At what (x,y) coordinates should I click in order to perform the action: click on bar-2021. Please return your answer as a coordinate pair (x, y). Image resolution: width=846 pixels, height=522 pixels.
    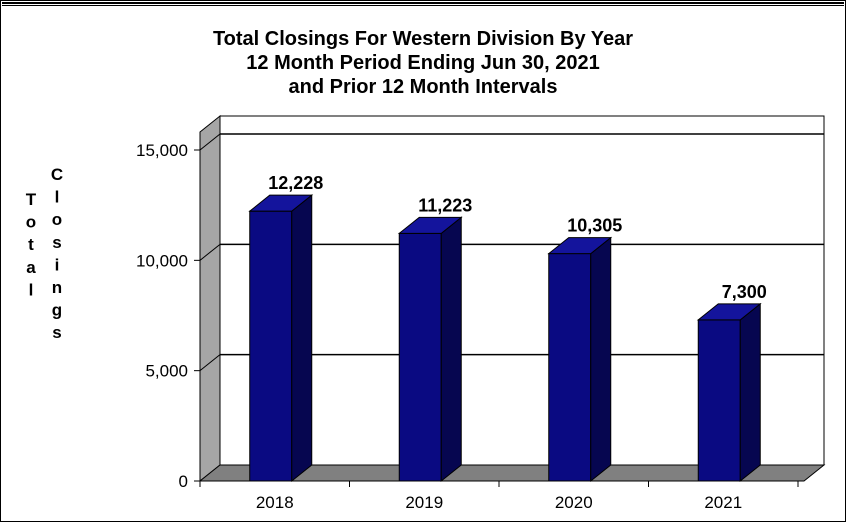
    Looking at the image, I should click on (719, 400).